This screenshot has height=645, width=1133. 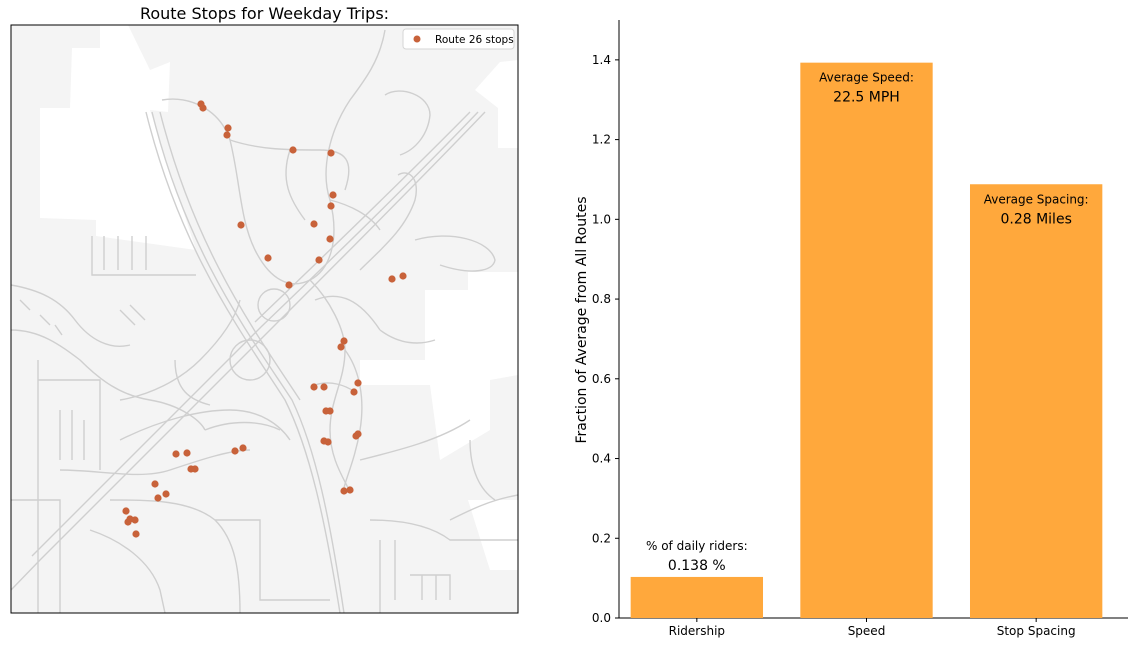 What do you see at coordinates (601, 140) in the screenshot?
I see `y-tick-label: 1.2` at bounding box center [601, 140].